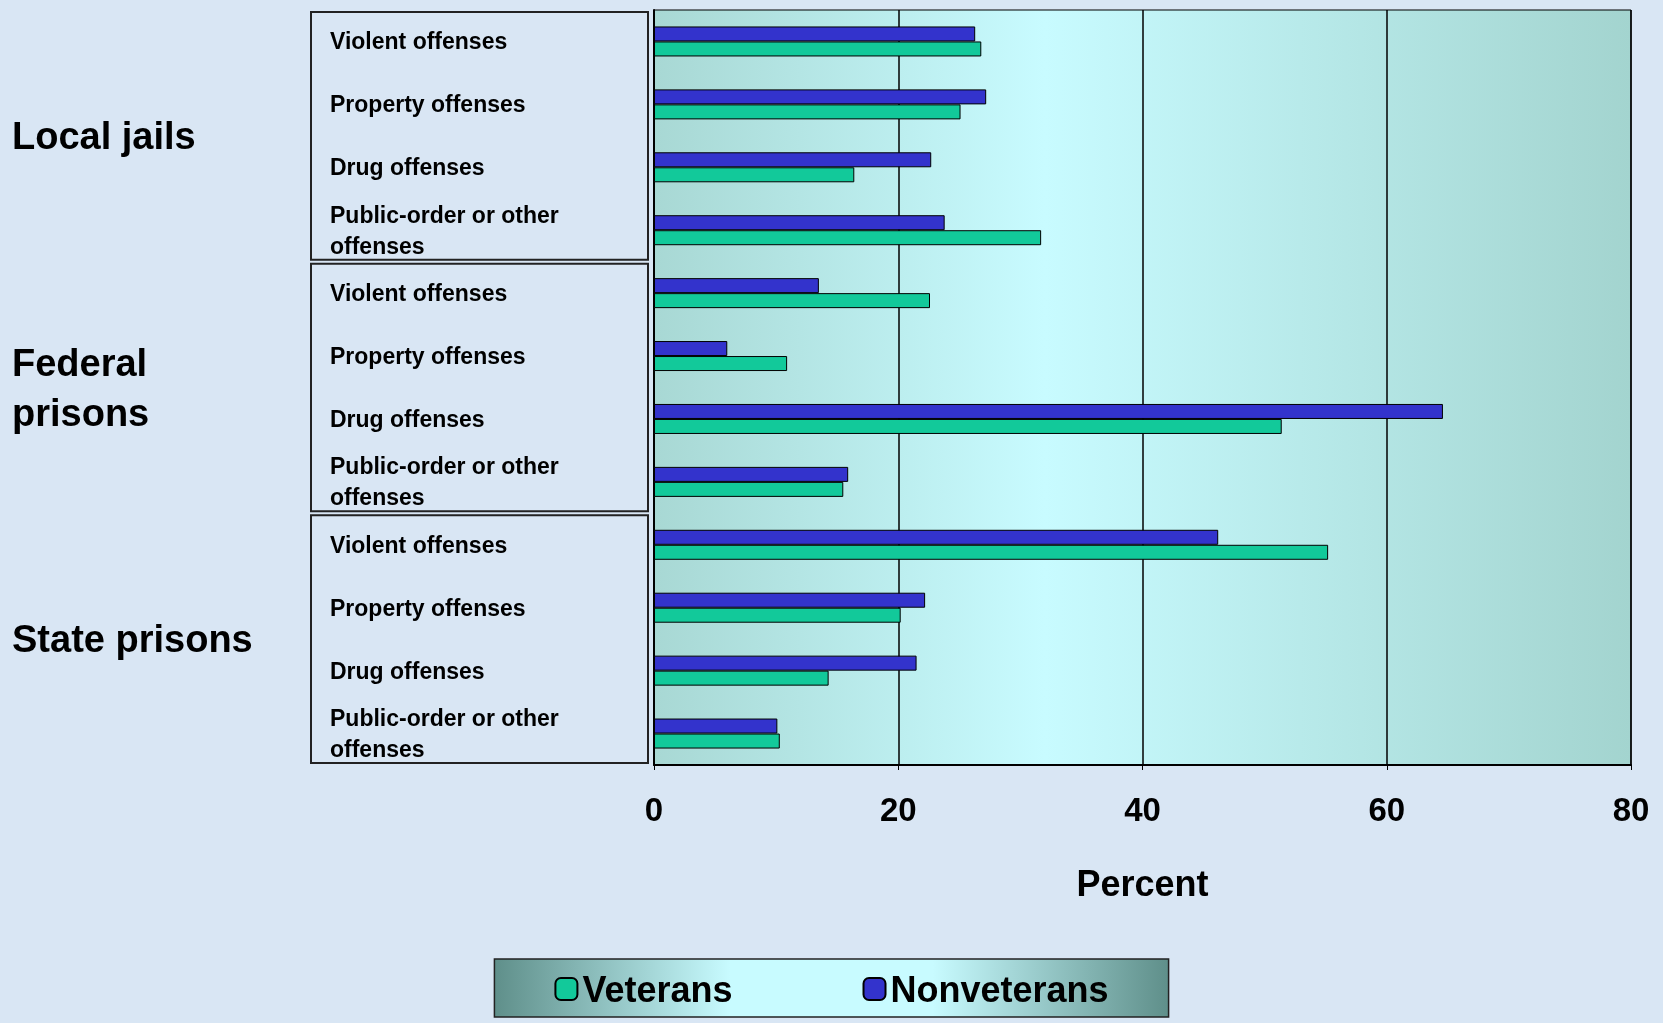  What do you see at coordinates (1387, 809) in the screenshot?
I see `x-tick-label: 60` at bounding box center [1387, 809].